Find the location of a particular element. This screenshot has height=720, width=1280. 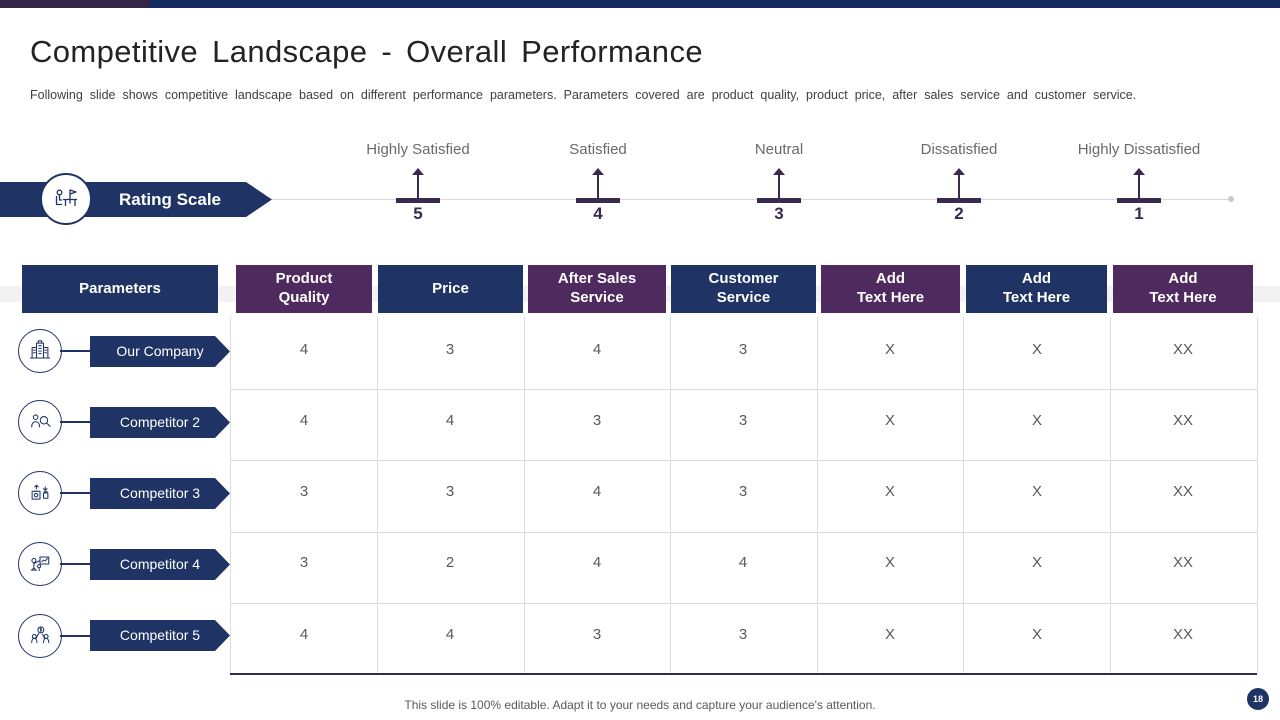

table-bottom-border is located at coordinates (743, 674).